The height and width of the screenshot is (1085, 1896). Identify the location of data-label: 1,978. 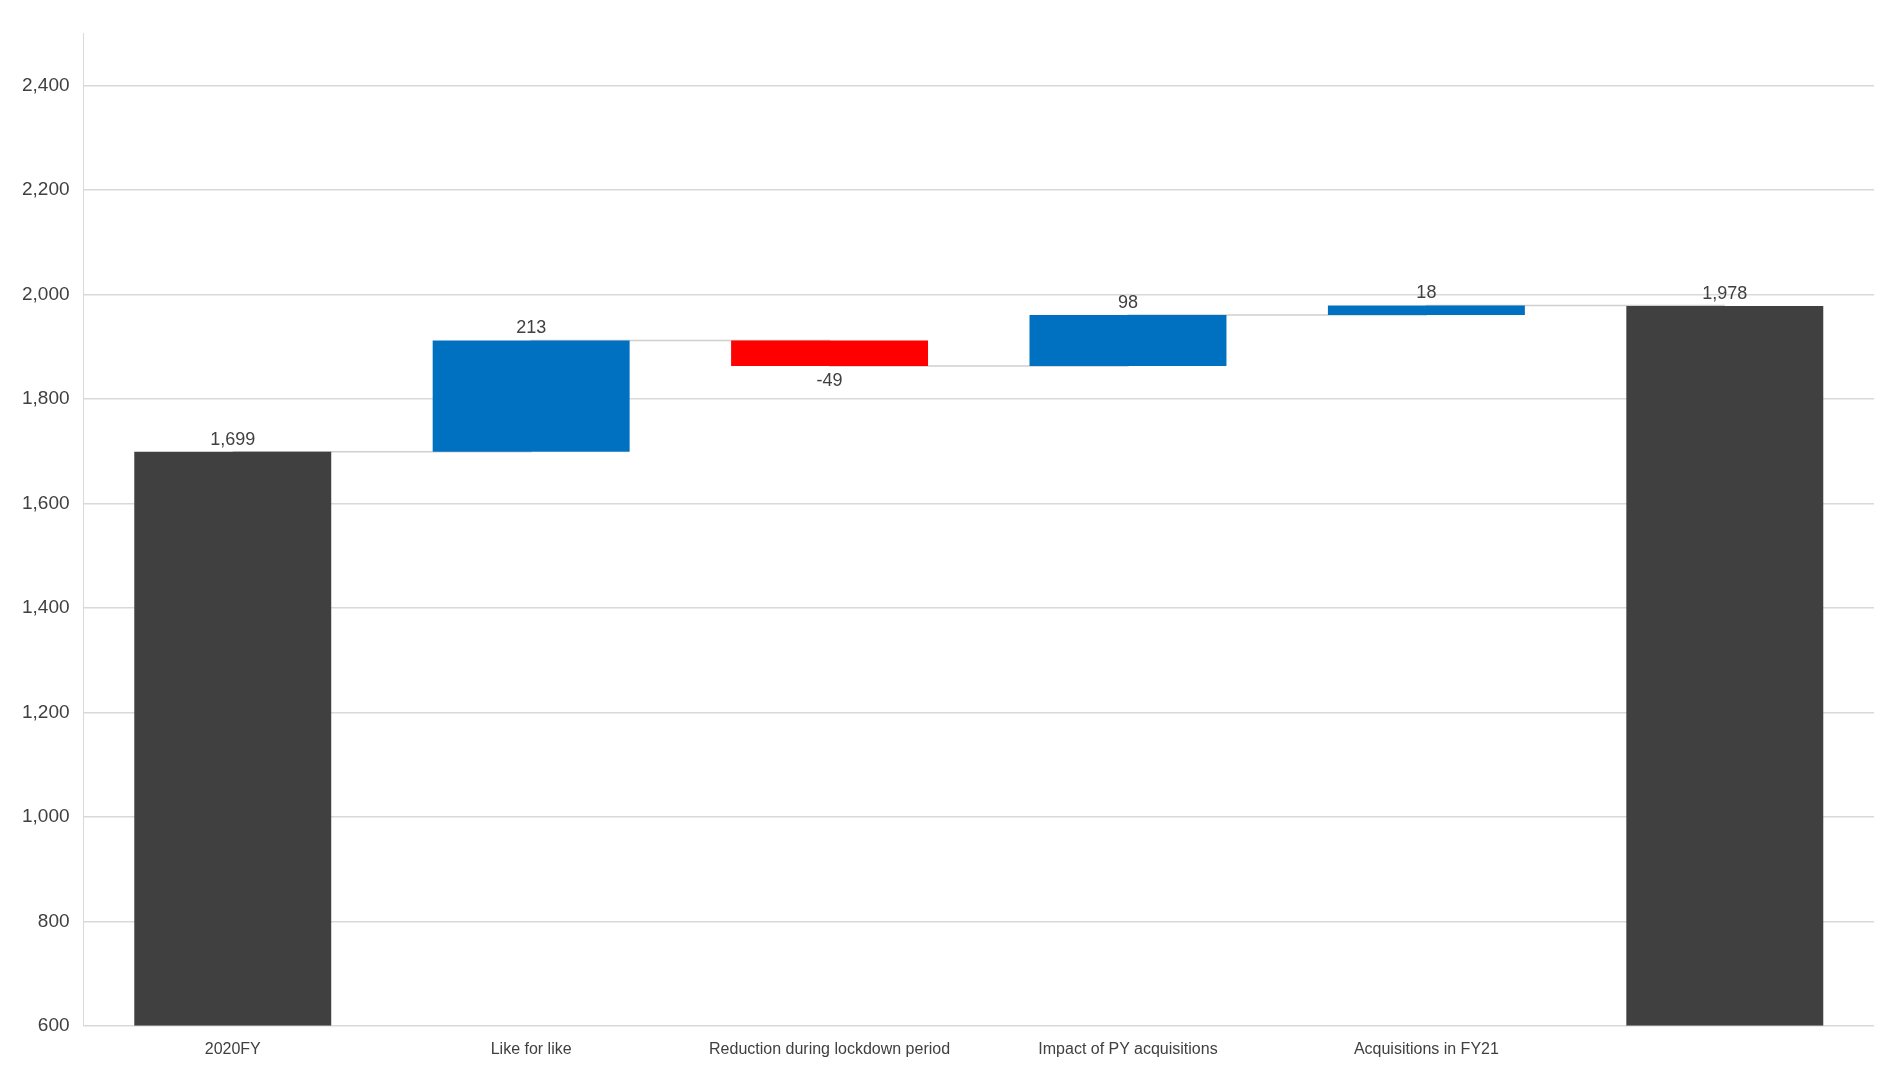
(1725, 293).